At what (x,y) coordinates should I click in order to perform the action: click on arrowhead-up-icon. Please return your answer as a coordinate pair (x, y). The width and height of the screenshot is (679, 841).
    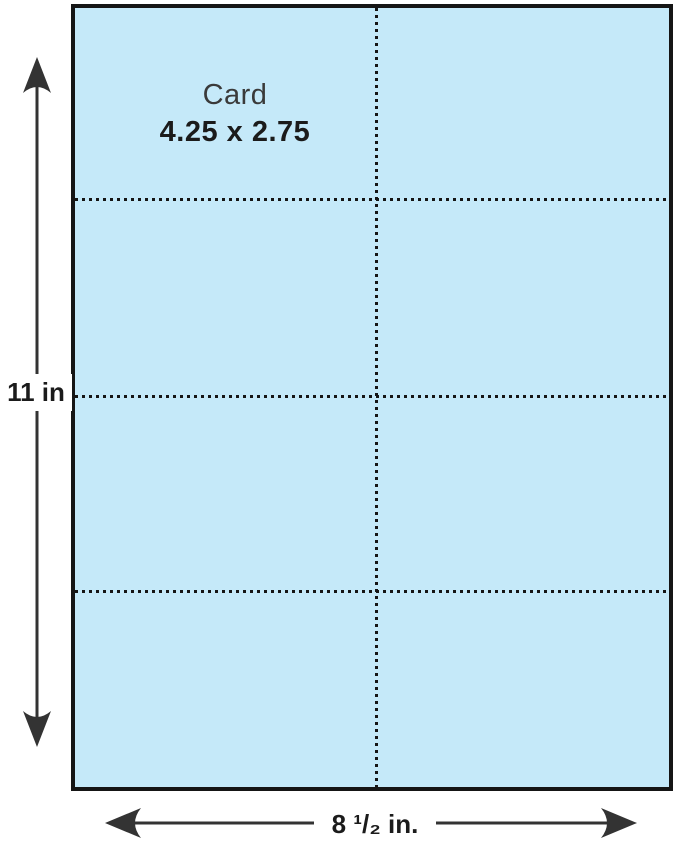
    Looking at the image, I should click on (37, 75).